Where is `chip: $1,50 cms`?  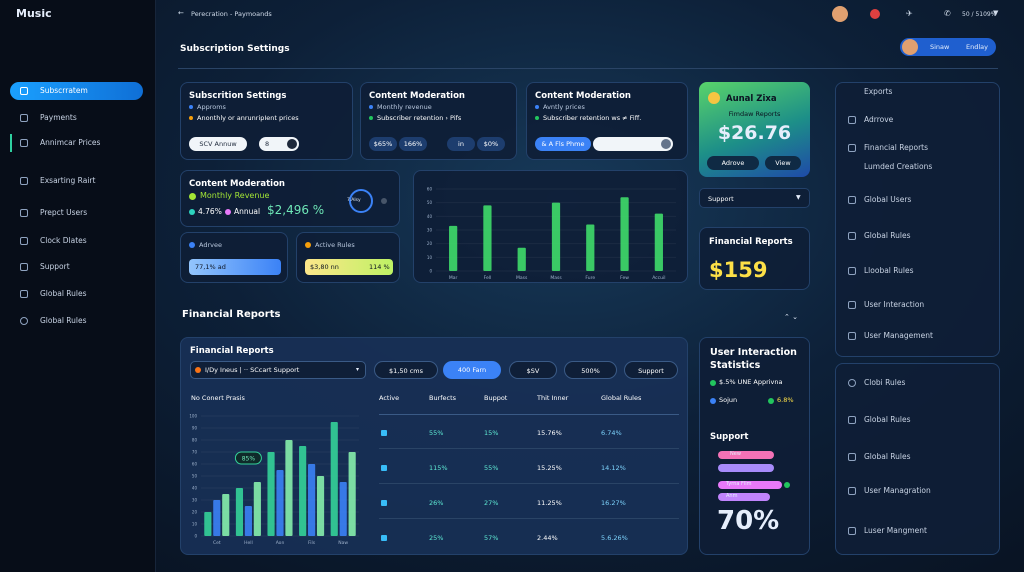 chip: $1,50 cms is located at coordinates (406, 370).